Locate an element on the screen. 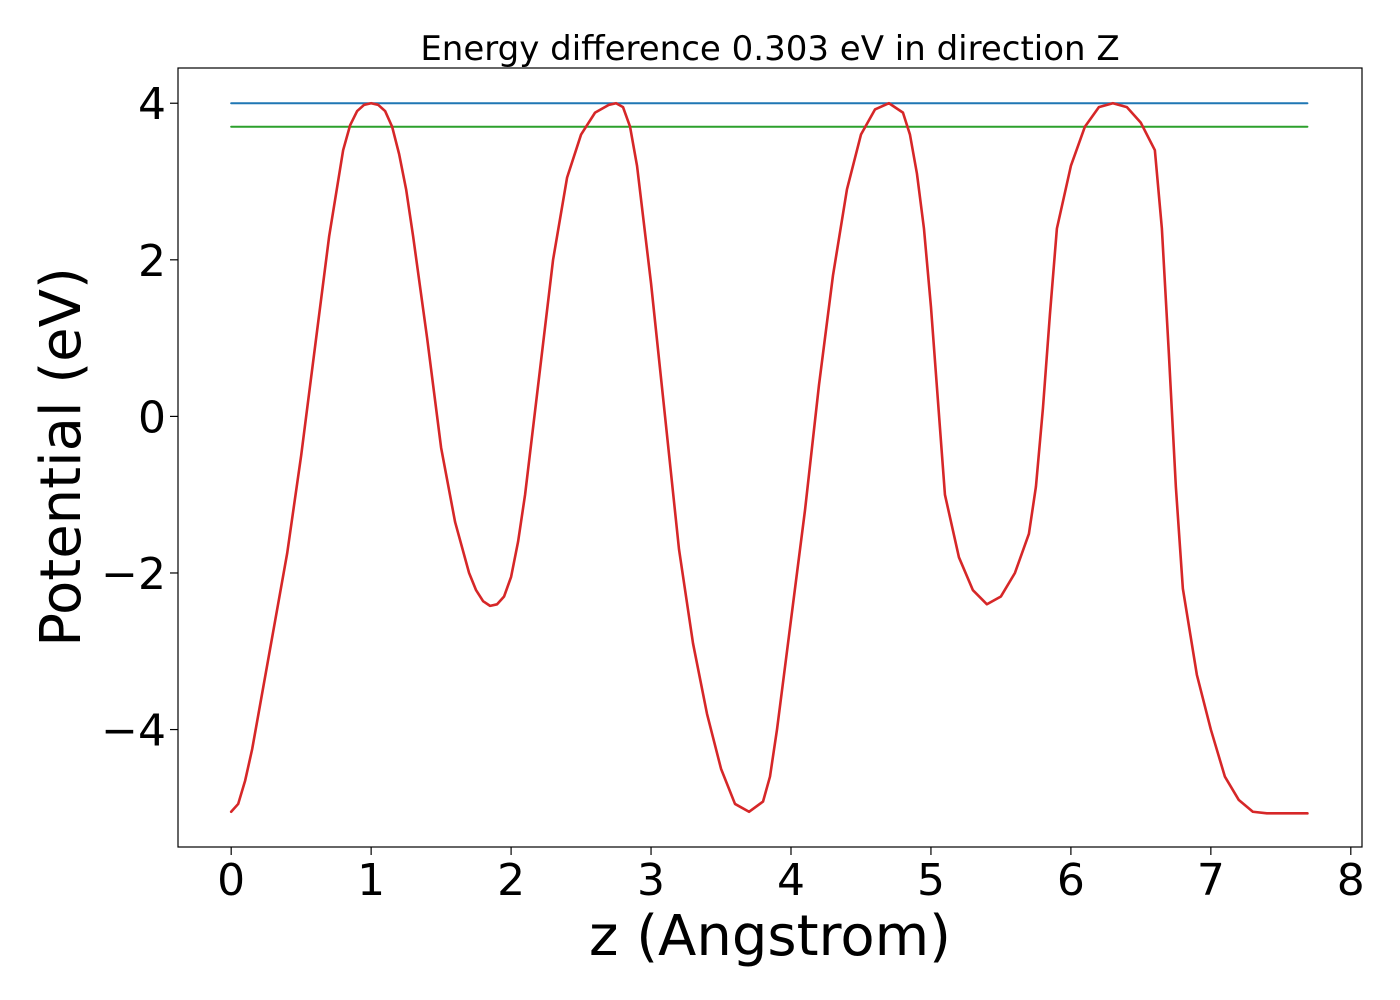 The width and height of the screenshot is (1400, 1000). x-tick-label: 3 is located at coordinates (651, 880).